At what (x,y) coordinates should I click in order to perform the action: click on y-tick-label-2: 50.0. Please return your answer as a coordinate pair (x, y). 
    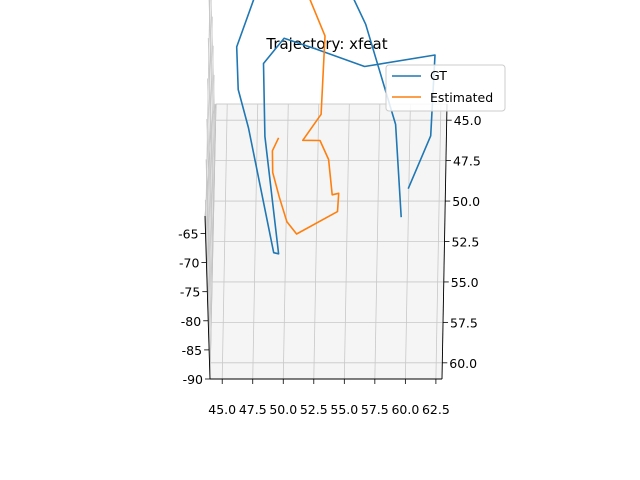
    Looking at the image, I should click on (466, 201).